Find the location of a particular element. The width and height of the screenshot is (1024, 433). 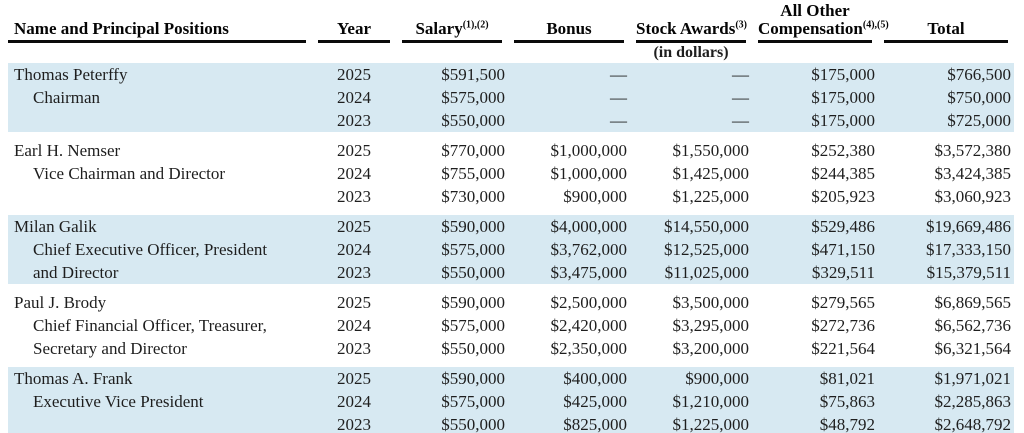

column-header-salary: Salary(1),(2) is located at coordinates (452, 21).